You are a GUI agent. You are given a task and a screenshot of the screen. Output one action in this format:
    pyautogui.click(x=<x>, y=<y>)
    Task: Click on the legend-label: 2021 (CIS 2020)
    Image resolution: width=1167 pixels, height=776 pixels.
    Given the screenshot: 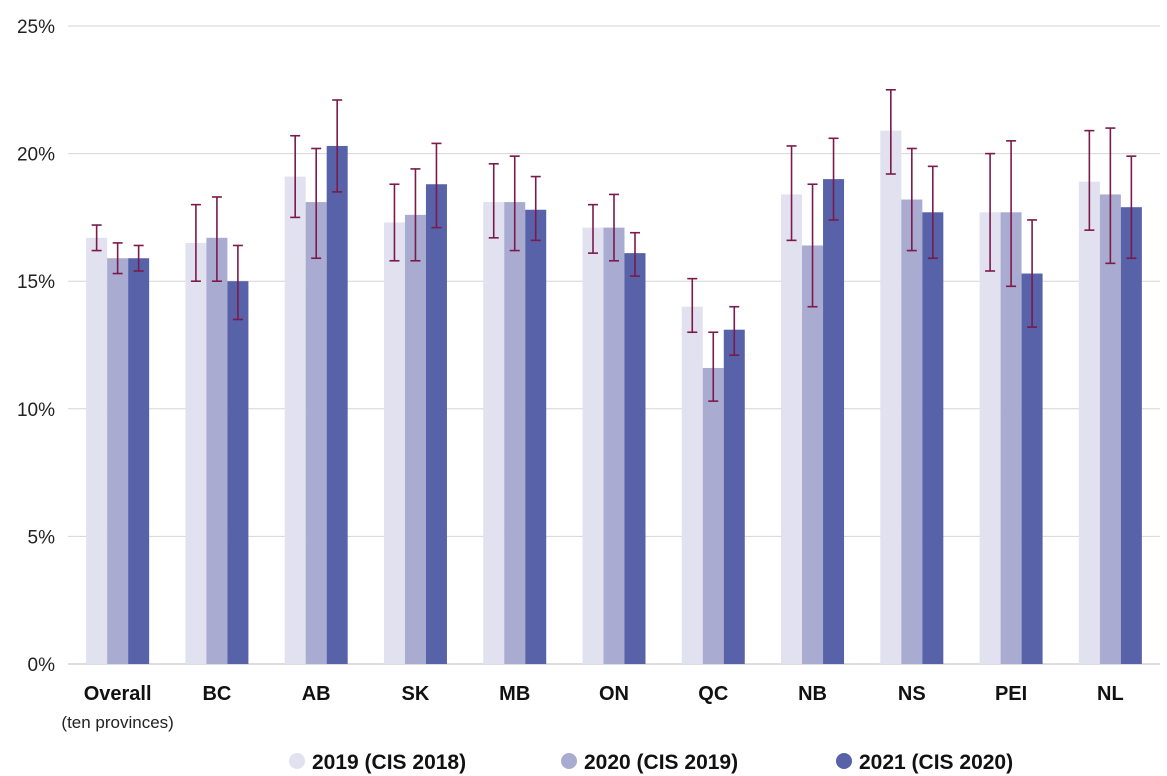 What is the action you would take?
    pyautogui.click(x=936, y=762)
    